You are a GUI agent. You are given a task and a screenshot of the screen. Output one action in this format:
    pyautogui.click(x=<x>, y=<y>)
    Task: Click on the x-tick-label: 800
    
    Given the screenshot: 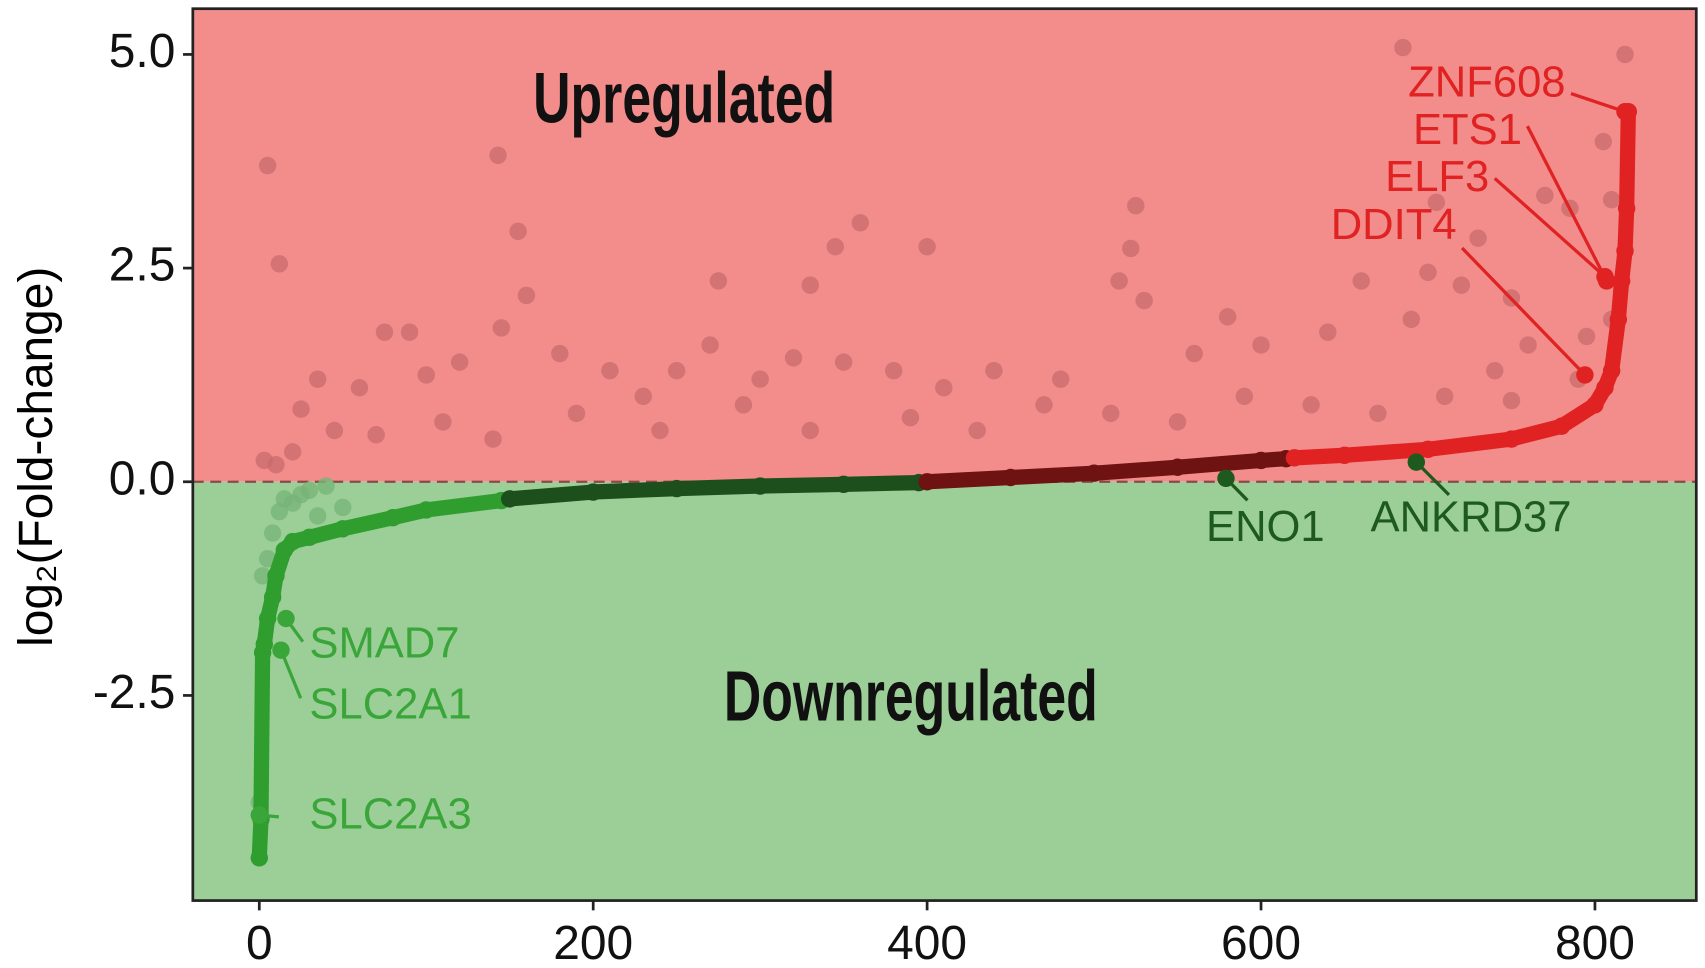 What is the action you would take?
    pyautogui.click(x=1595, y=942)
    